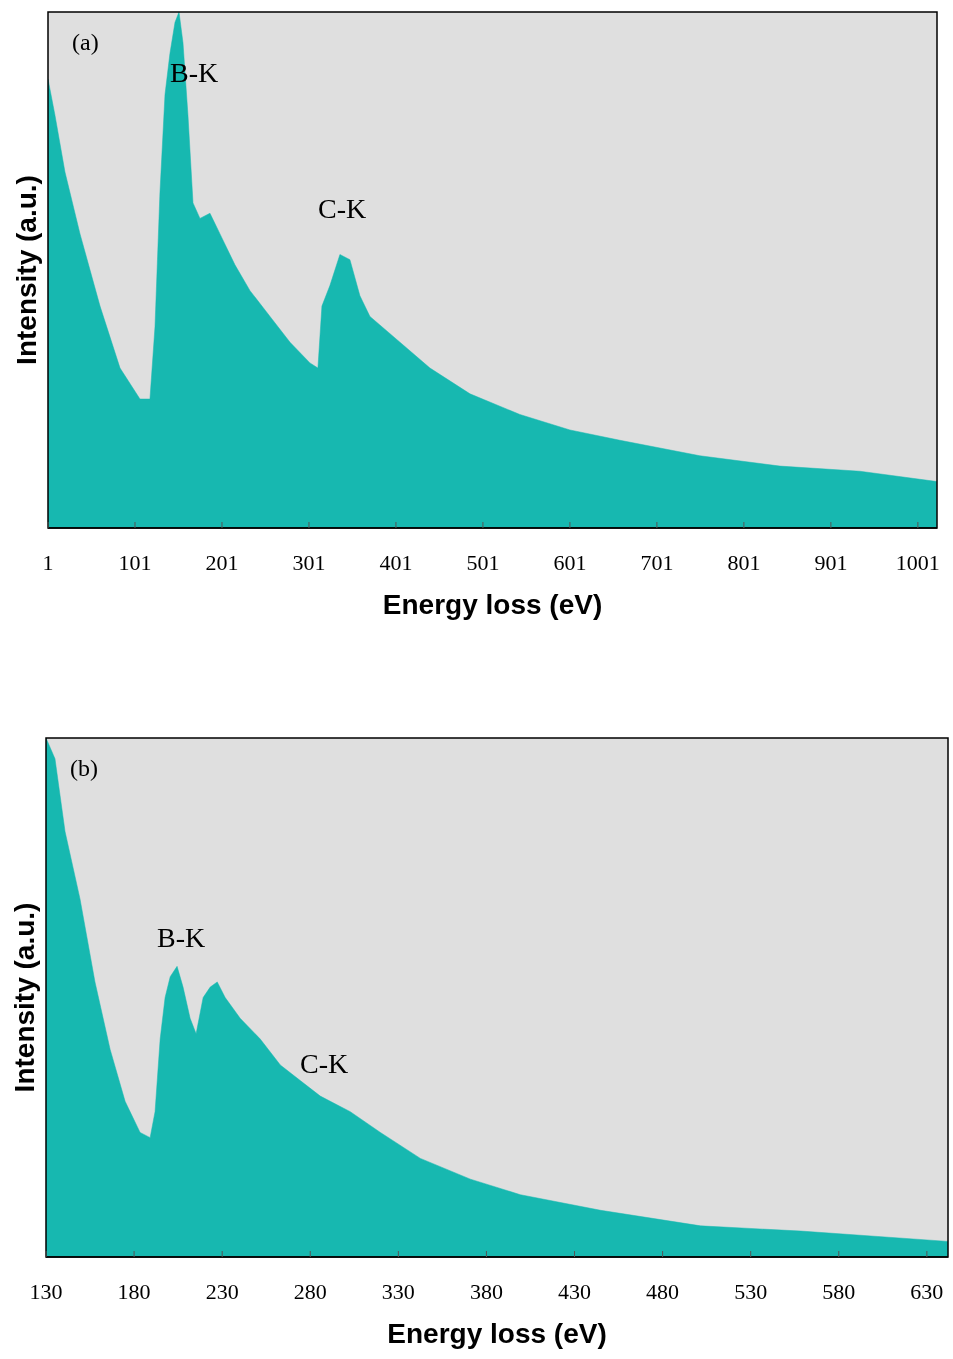  Describe the element at coordinates (310, 1291) in the screenshot. I see `x-tick-label: 280` at that location.